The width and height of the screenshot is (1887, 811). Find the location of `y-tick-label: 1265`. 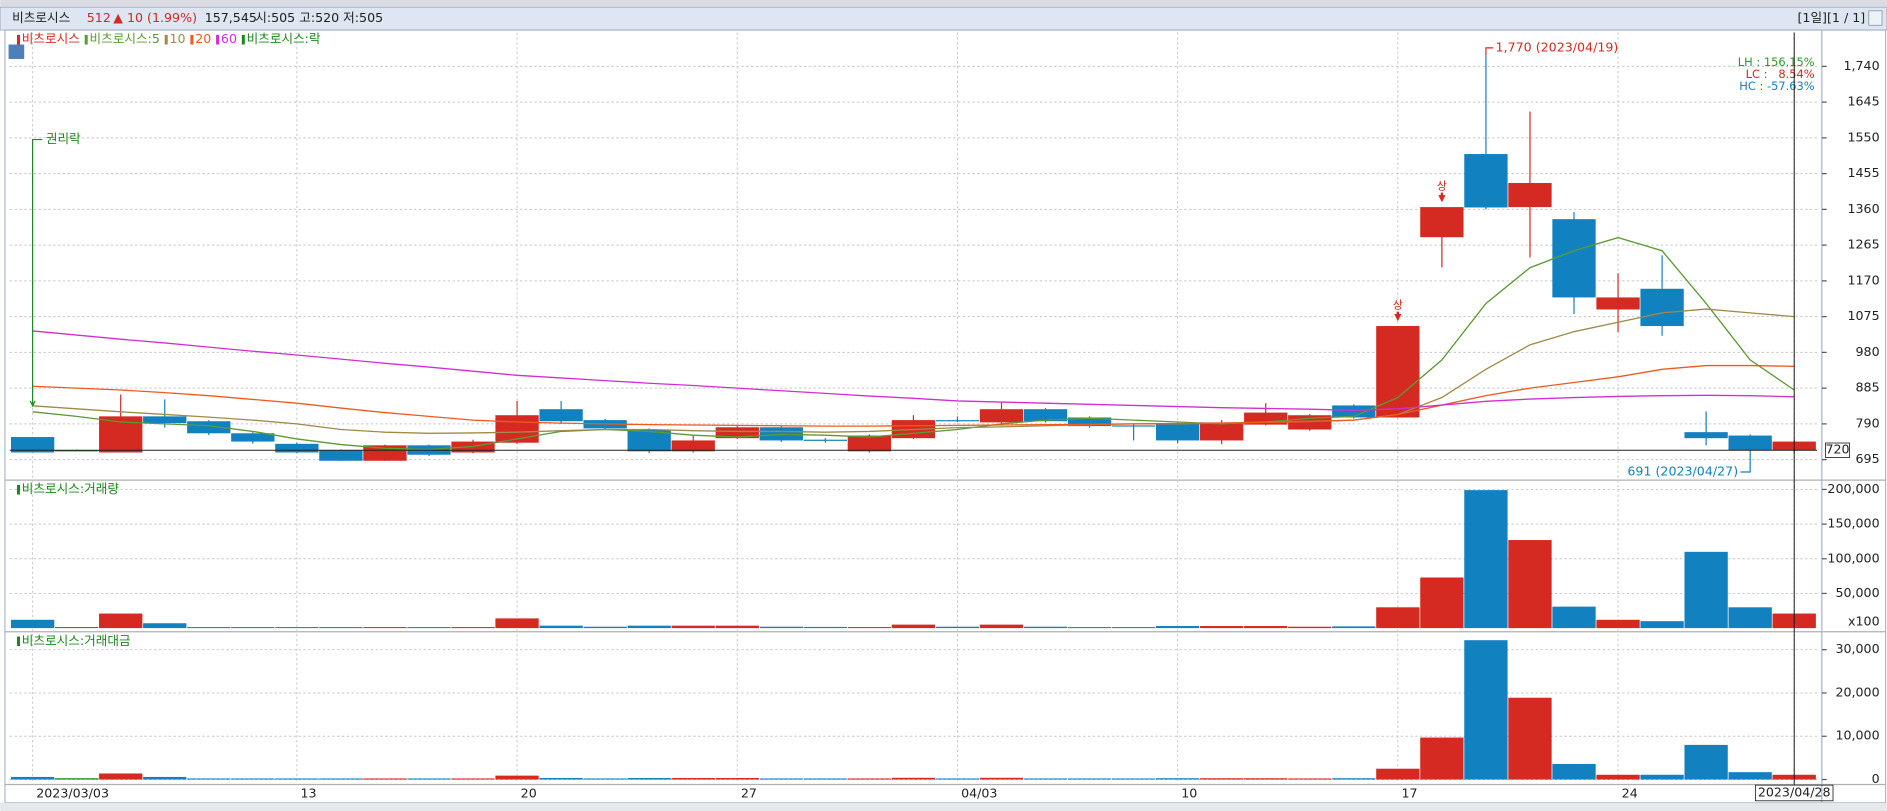

y-tick-label: 1265 is located at coordinates (1863, 244).